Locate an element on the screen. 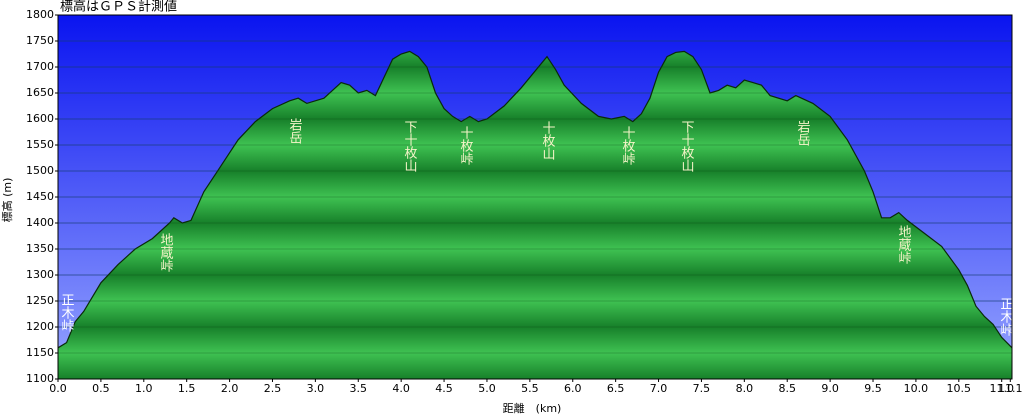 This screenshot has height=419, width=1025. x-tick-label: 1.0 is located at coordinates (144, 388).